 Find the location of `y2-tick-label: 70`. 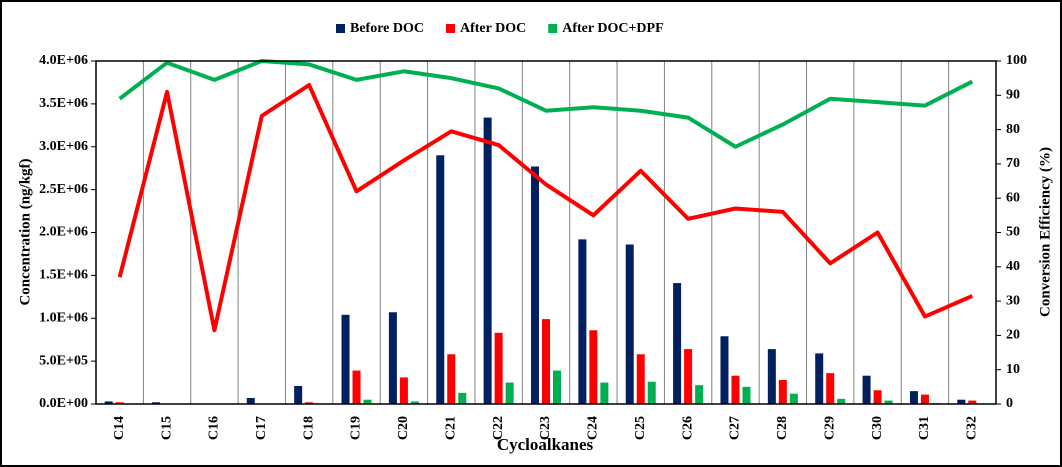

y2-tick-label: 70 is located at coordinates (1013, 163).